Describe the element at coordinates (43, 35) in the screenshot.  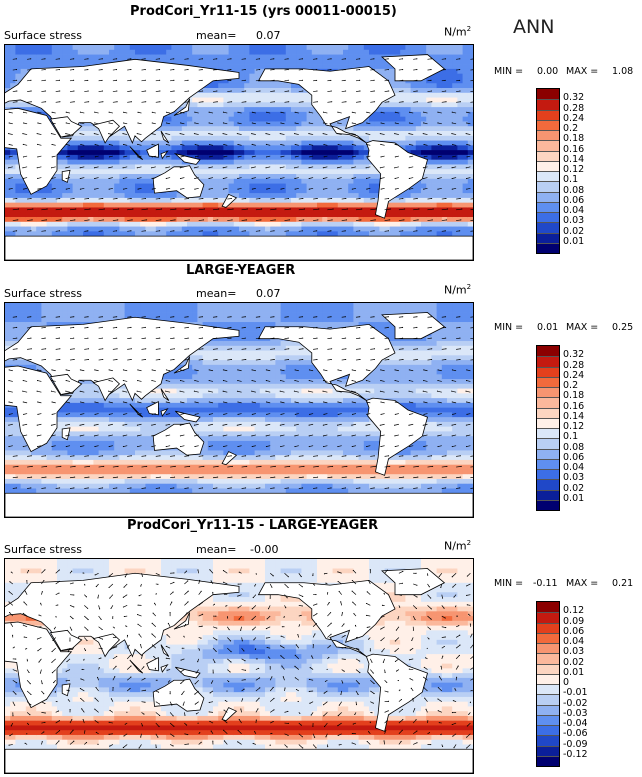
I see `panel-1-variable-label: Surface stress` at that location.